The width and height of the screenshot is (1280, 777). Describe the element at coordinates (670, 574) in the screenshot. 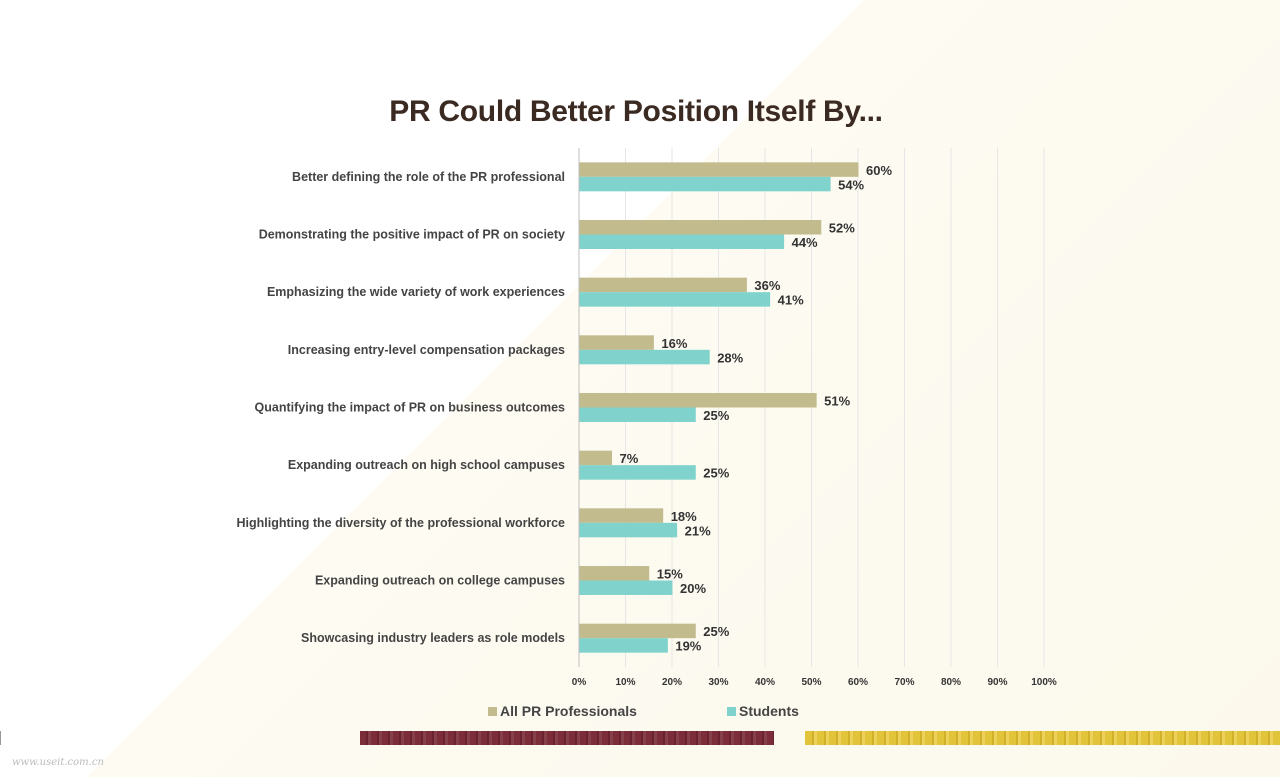

I see `data-label-all-pr-professionals-8: 15%` at that location.